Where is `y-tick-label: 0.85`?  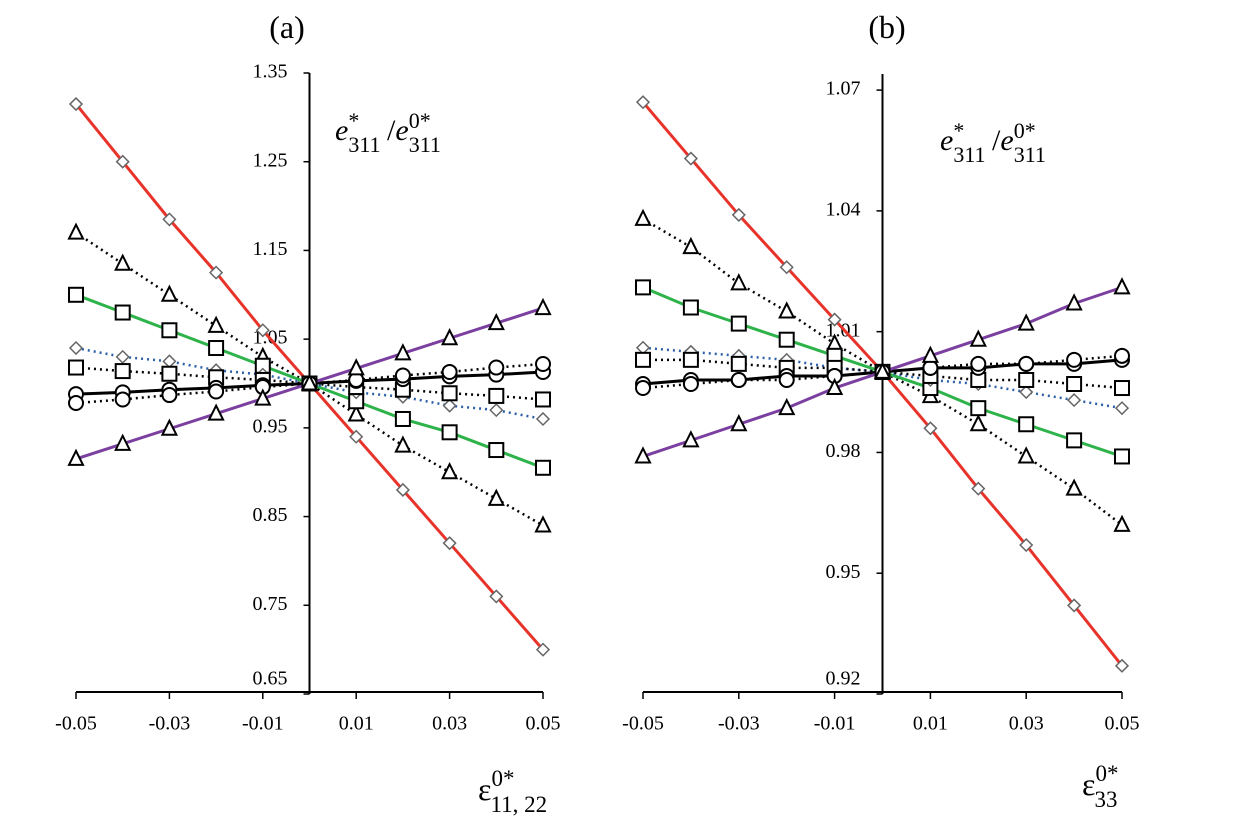
y-tick-label: 0.85 is located at coordinates (270, 515).